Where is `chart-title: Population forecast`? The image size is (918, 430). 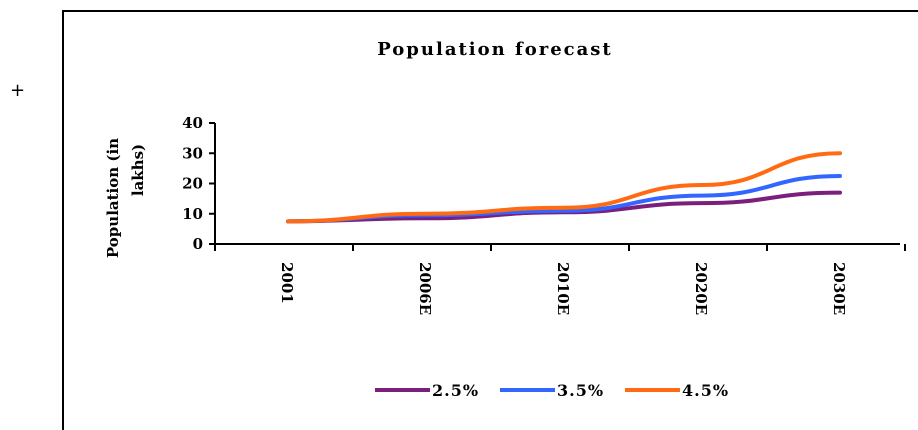
chart-title: Population forecast is located at coordinates (495, 49).